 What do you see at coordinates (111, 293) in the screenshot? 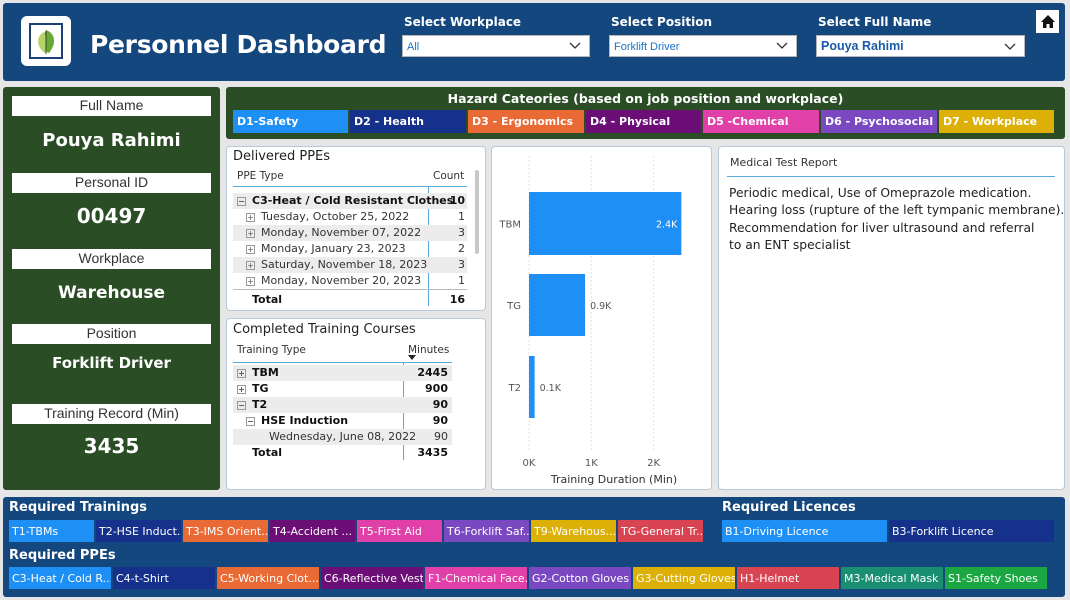
I see `workplace-value: Warehouse` at bounding box center [111, 293].